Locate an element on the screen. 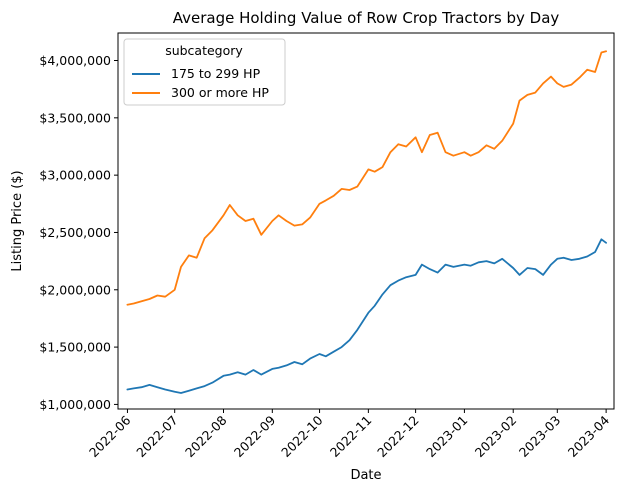  legend-title: subcategory is located at coordinates (204, 50).